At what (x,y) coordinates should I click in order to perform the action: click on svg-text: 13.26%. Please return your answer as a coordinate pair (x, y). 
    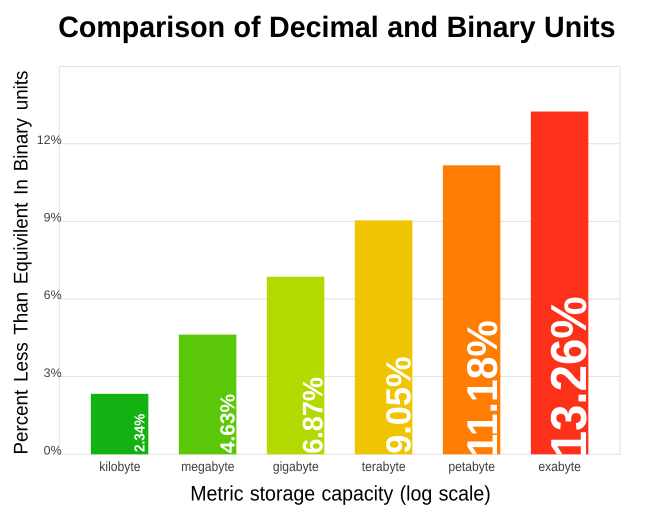
    Looking at the image, I should click on (568, 376).